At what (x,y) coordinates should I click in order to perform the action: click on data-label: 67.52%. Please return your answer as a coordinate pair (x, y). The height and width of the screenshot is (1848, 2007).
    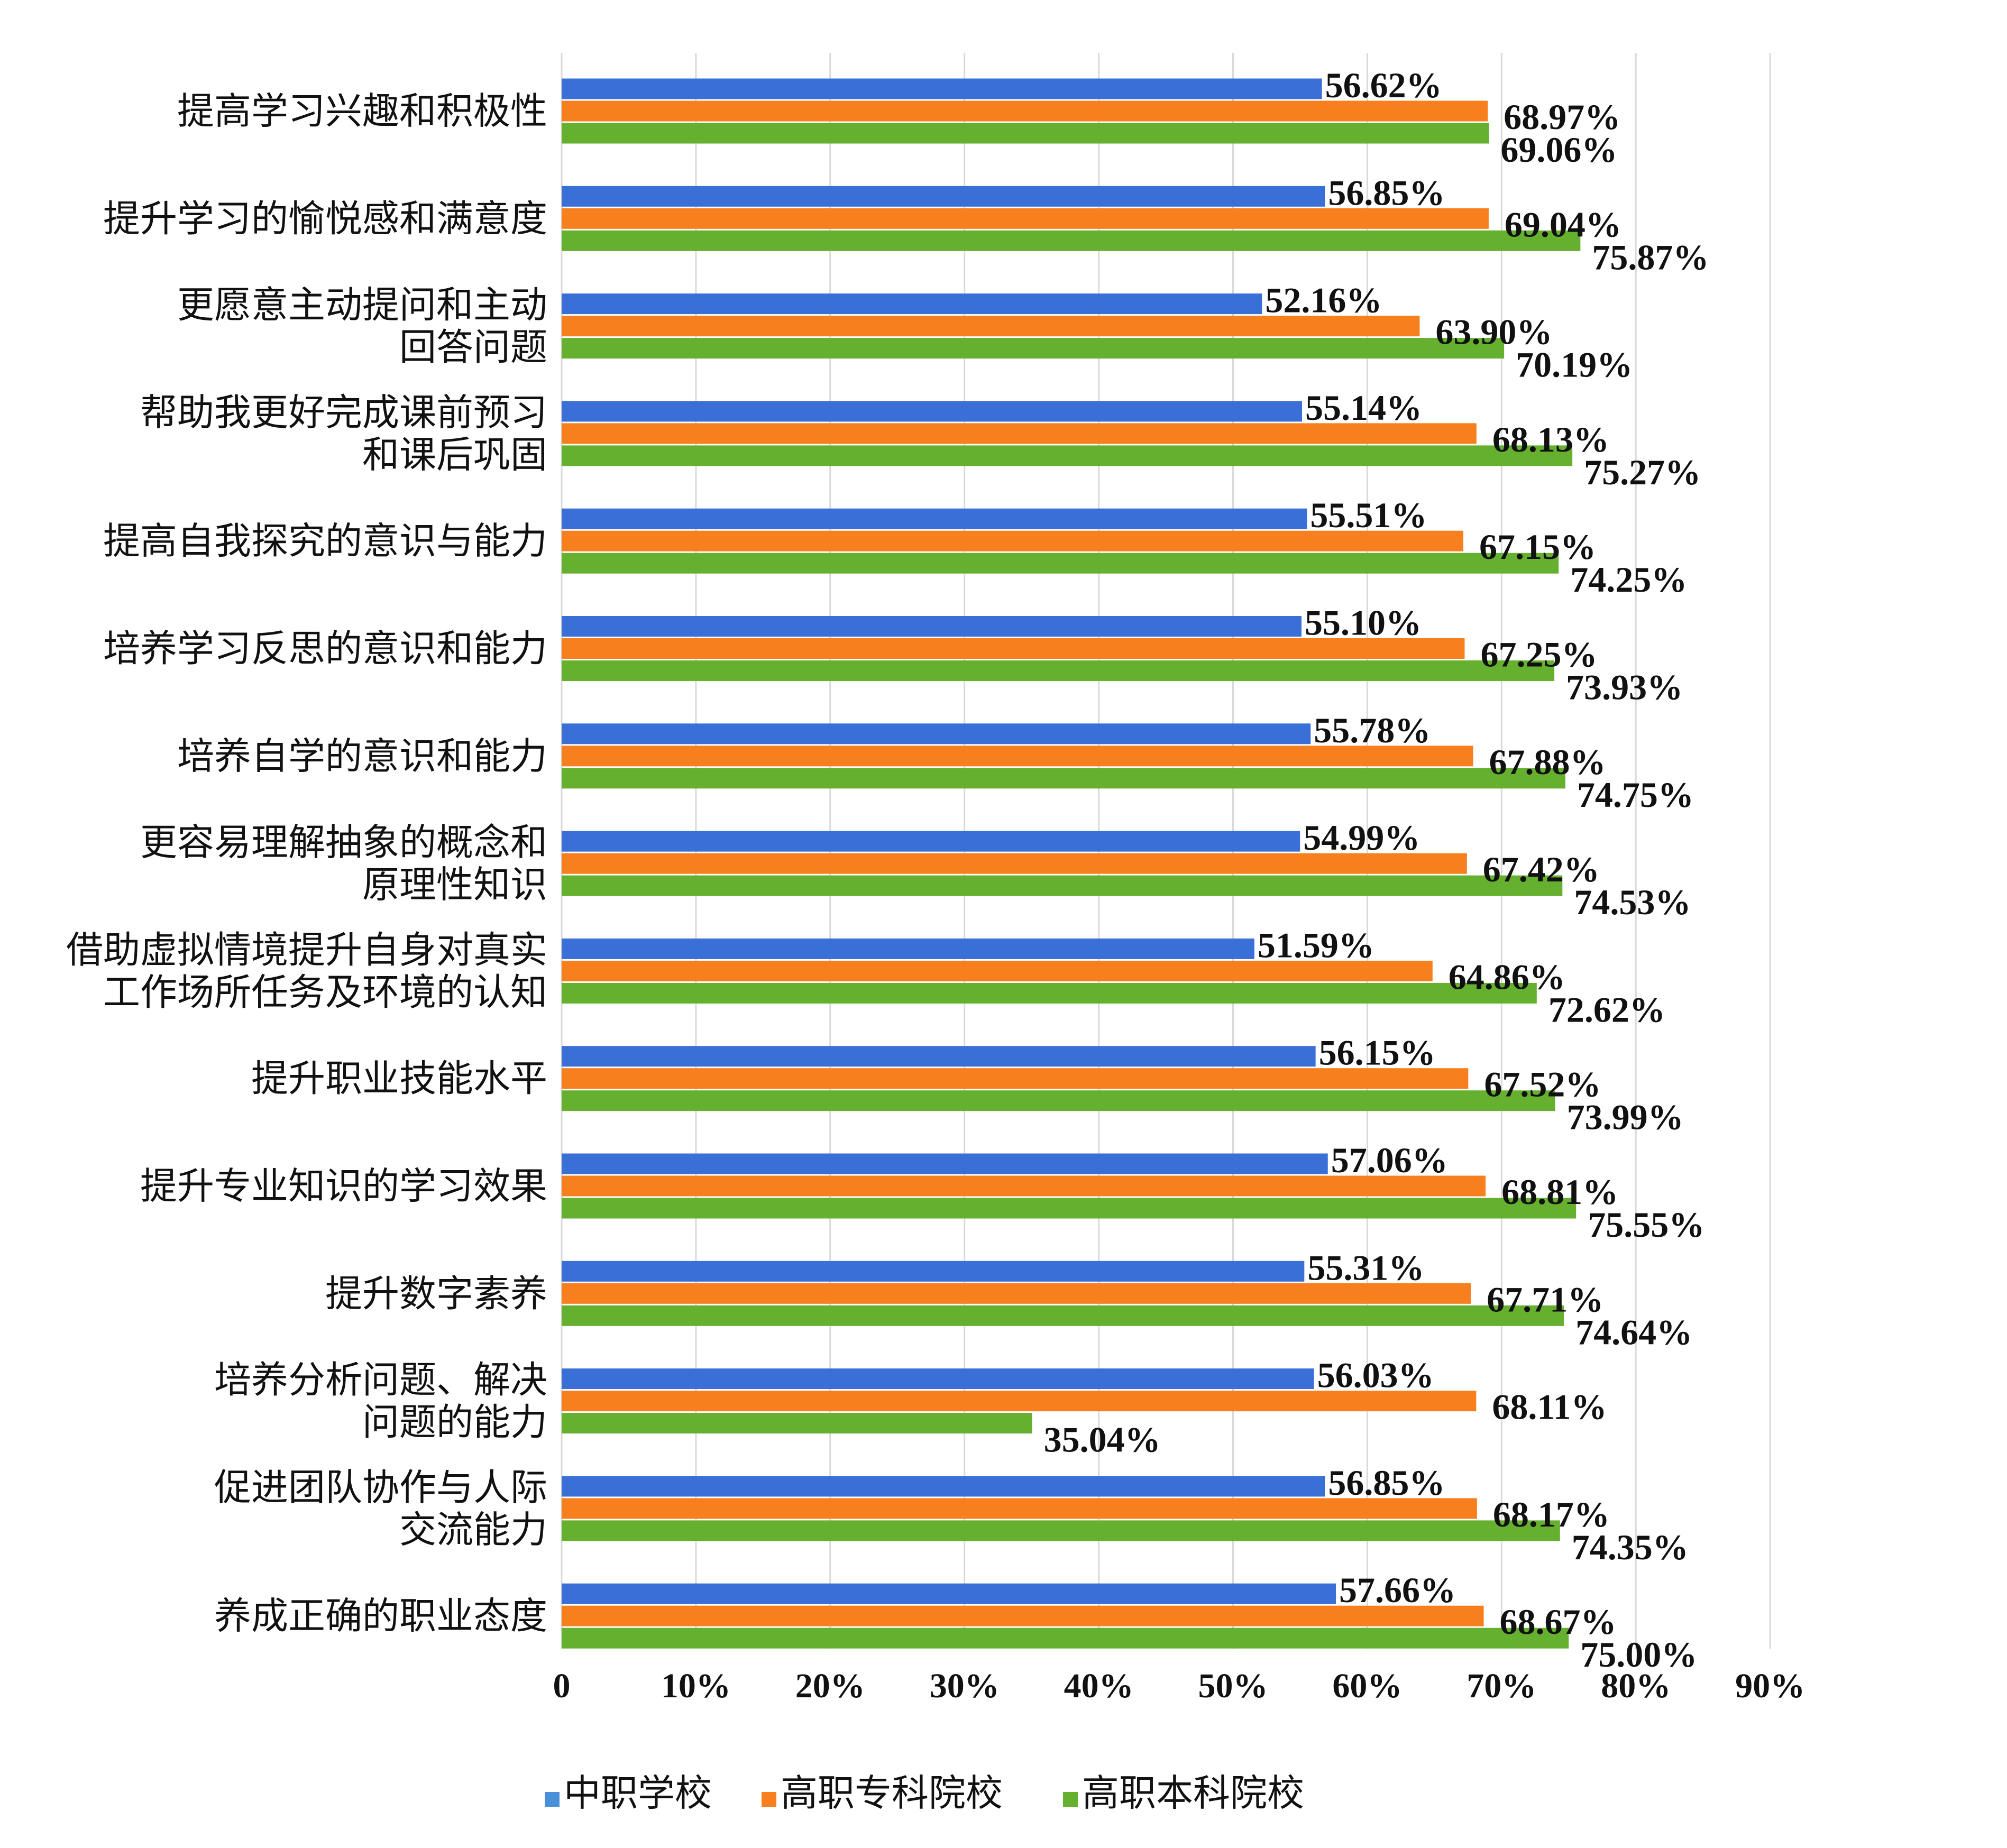
    Looking at the image, I should click on (1542, 1084).